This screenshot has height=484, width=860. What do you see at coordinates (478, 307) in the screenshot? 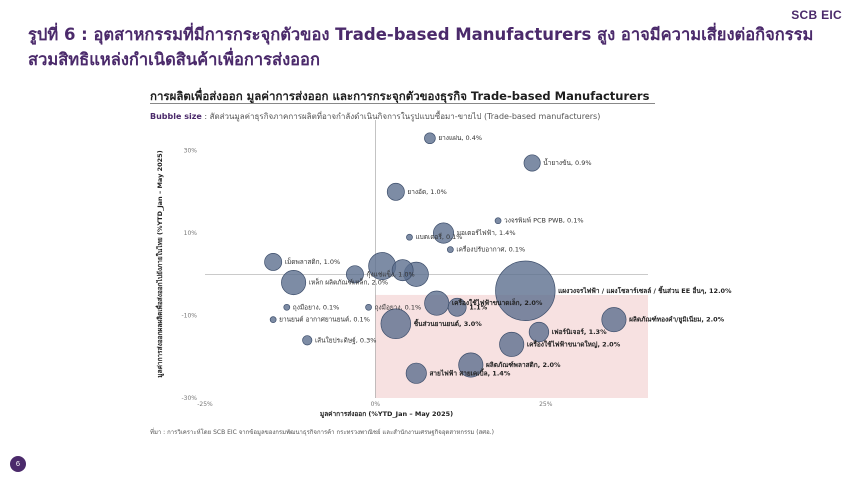
I see `data-label: 1.1%` at bounding box center [478, 307].